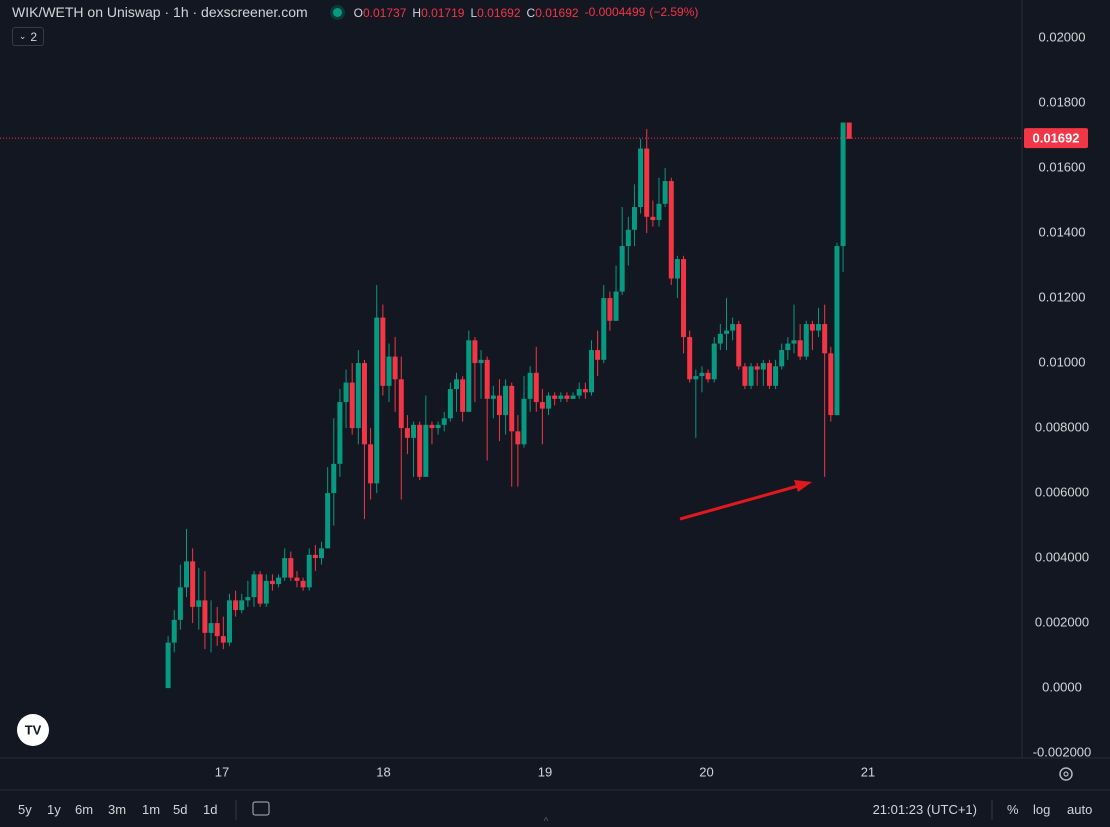  I want to click on period-button: 6m, so click(84, 809).